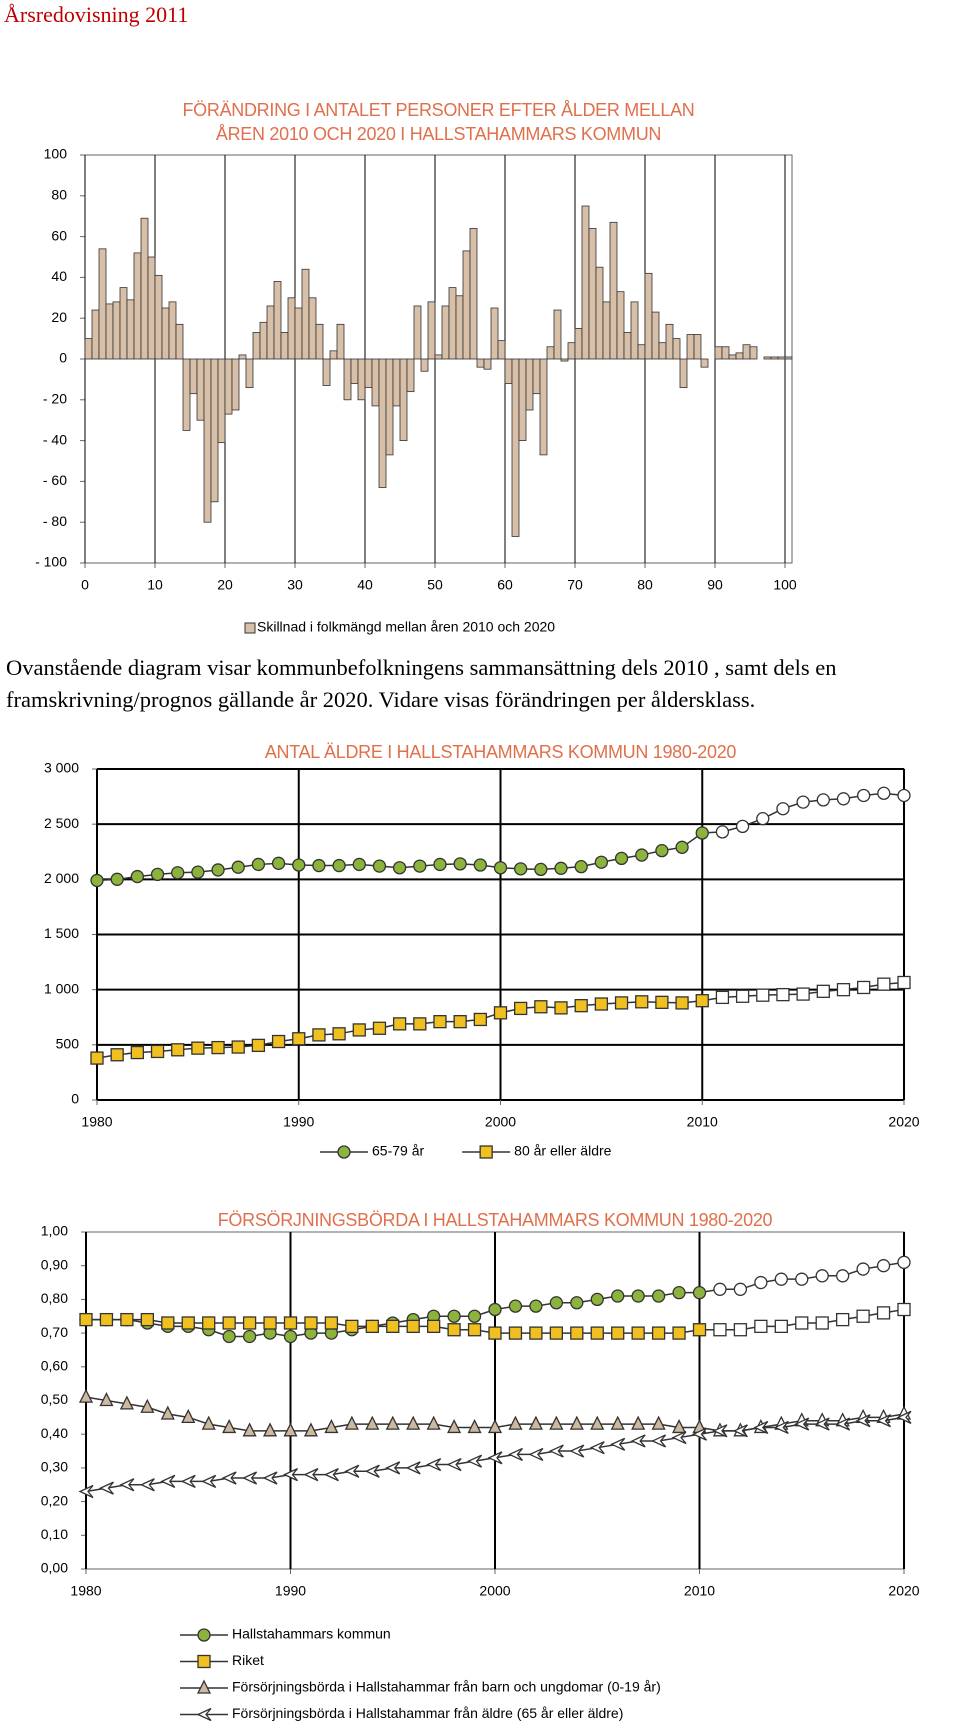  Describe the element at coordinates (55, 480) in the screenshot. I see `y-tick-label: - 60` at that location.